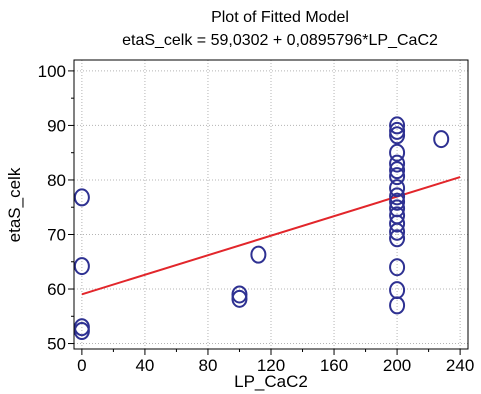  What do you see at coordinates (56, 344) in the screenshot?
I see `y-tick-label: 50` at bounding box center [56, 344].